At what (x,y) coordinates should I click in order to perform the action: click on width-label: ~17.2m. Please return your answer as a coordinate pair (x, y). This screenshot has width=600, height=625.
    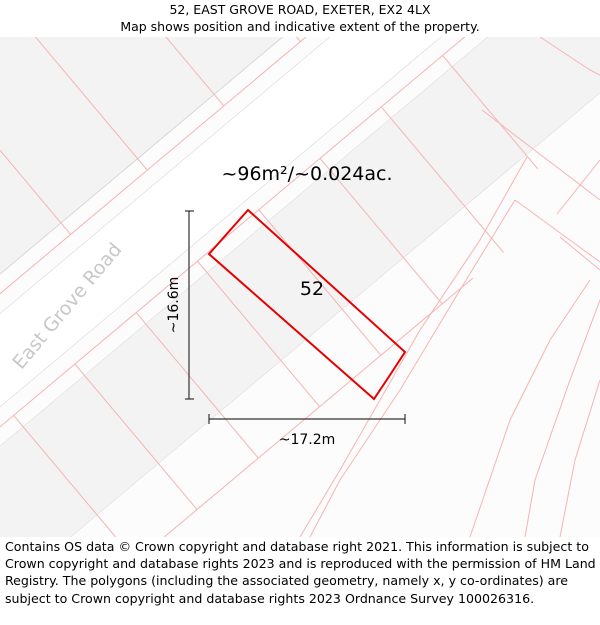
    Looking at the image, I should click on (307, 440).